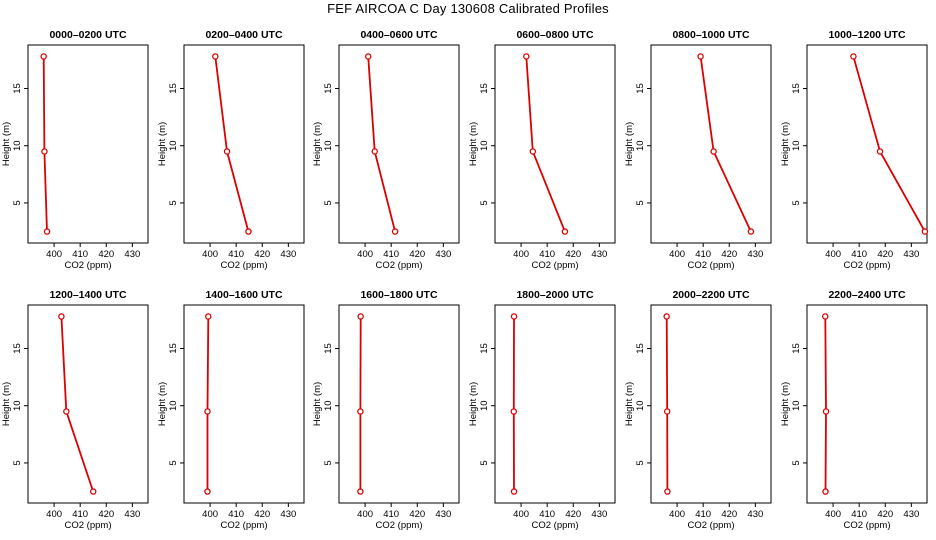 Image resolution: width=936 pixels, height=540 pixels. What do you see at coordinates (866, 295) in the screenshot?
I see `panel-title: 2200–2400 UTC` at bounding box center [866, 295].